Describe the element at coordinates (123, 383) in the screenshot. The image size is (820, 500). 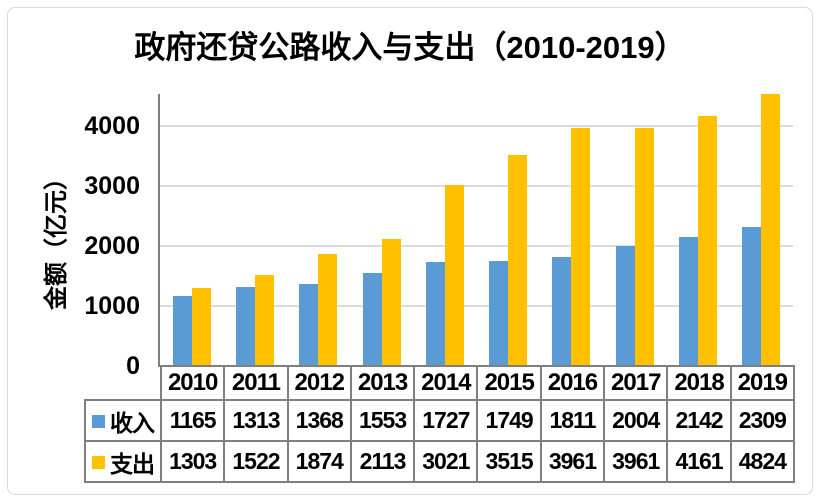
I see `table-corner-spacer` at that location.